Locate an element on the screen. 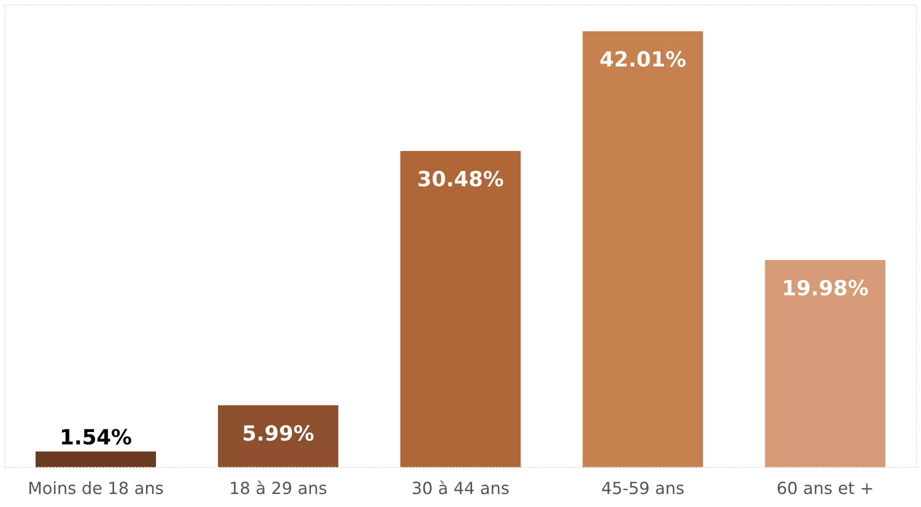 This screenshot has height=507, width=921. data-label: 5.99% is located at coordinates (279, 433).